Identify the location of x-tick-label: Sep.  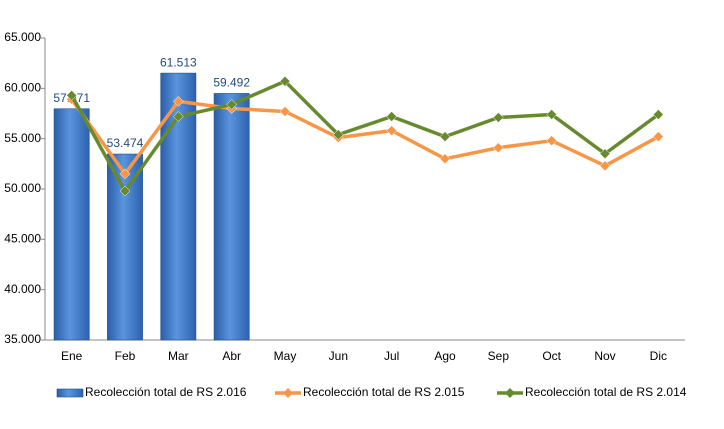
(499, 356).